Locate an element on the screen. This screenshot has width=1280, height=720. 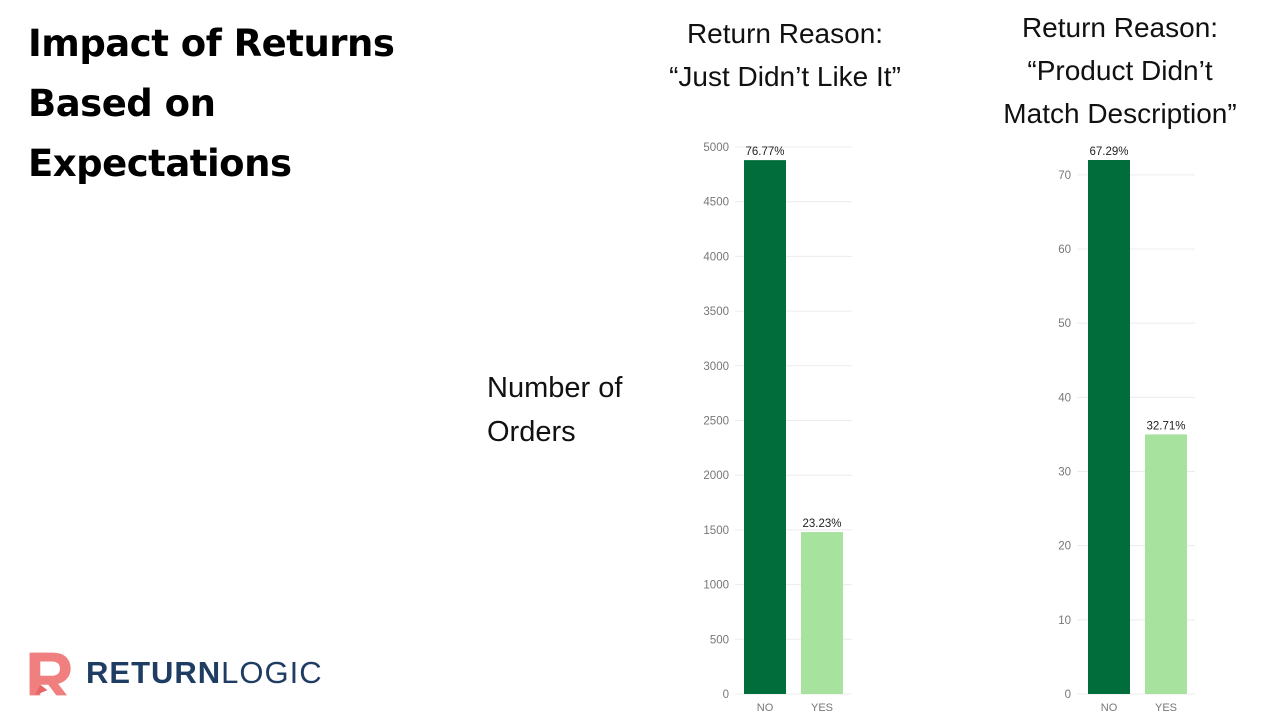
y-tick-label: 20 is located at coordinates (1064, 547).